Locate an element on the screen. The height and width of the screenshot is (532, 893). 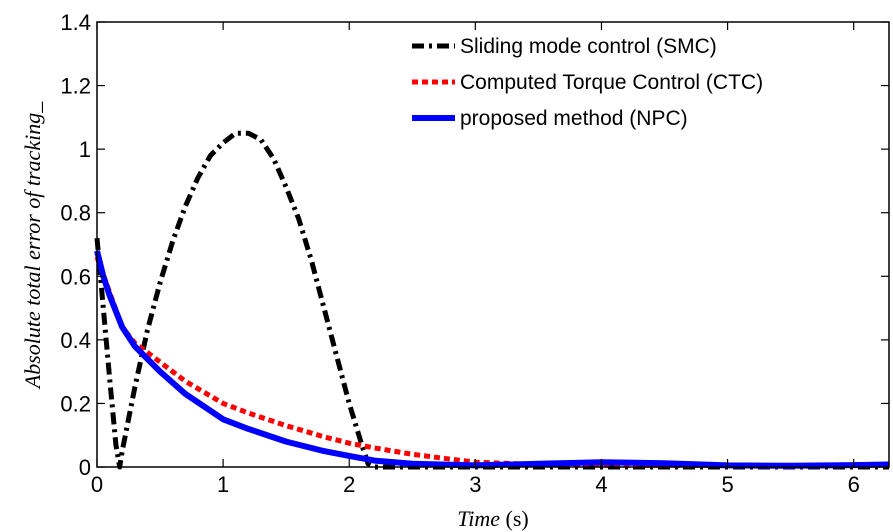
x-tick-label: 1 is located at coordinates (223, 484).